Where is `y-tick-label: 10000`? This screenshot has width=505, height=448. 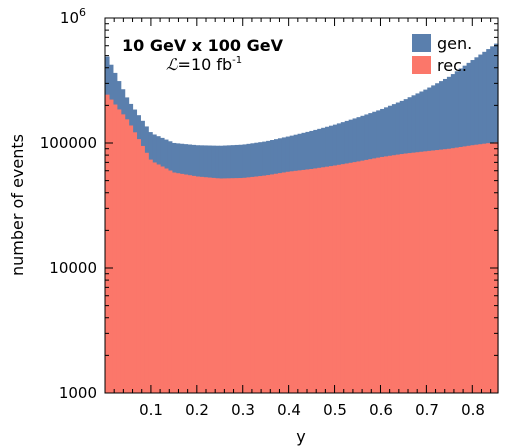 y-tick-label: 10000 is located at coordinates (73, 268).